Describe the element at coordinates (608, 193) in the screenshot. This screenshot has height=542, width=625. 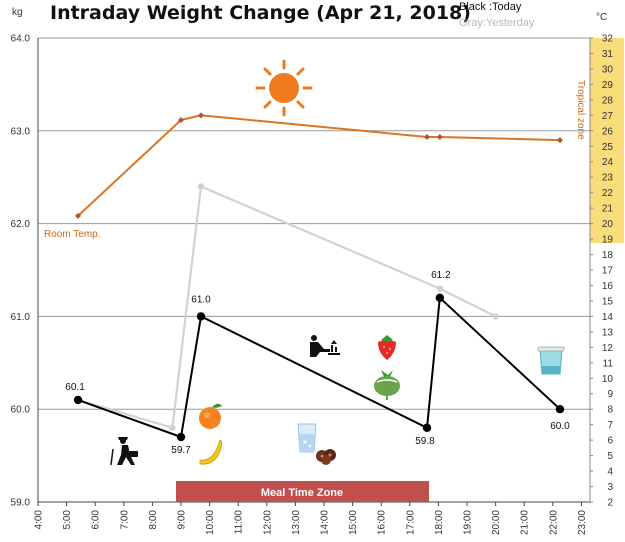
I see `y2-tick-label: 22` at that location.